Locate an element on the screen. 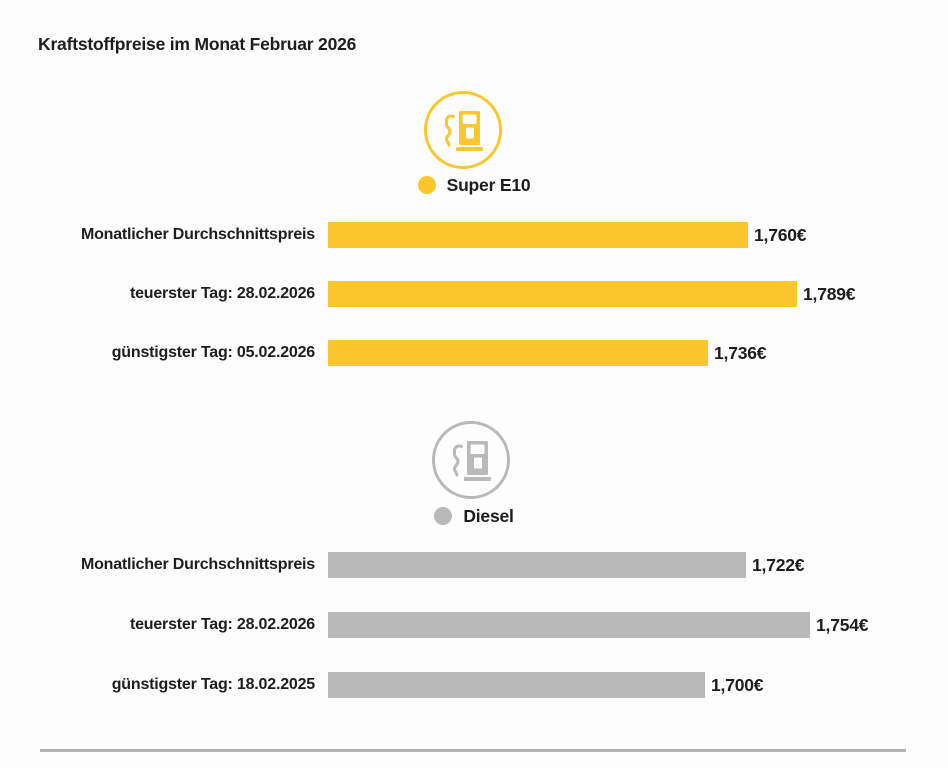  bar-category-label: günstigster Tag: 18.02.2025 is located at coordinates (213, 684).